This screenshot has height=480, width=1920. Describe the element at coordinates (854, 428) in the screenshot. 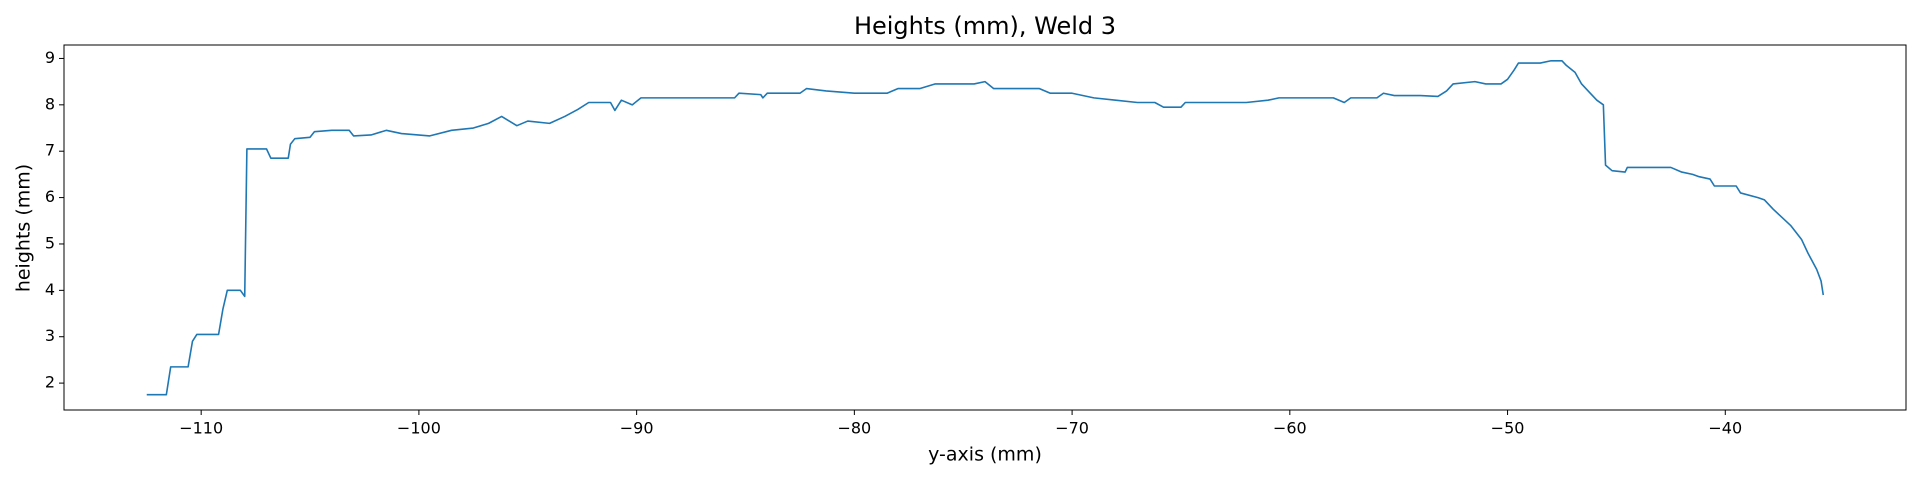

I see `x-tick-label: −80` at that location.